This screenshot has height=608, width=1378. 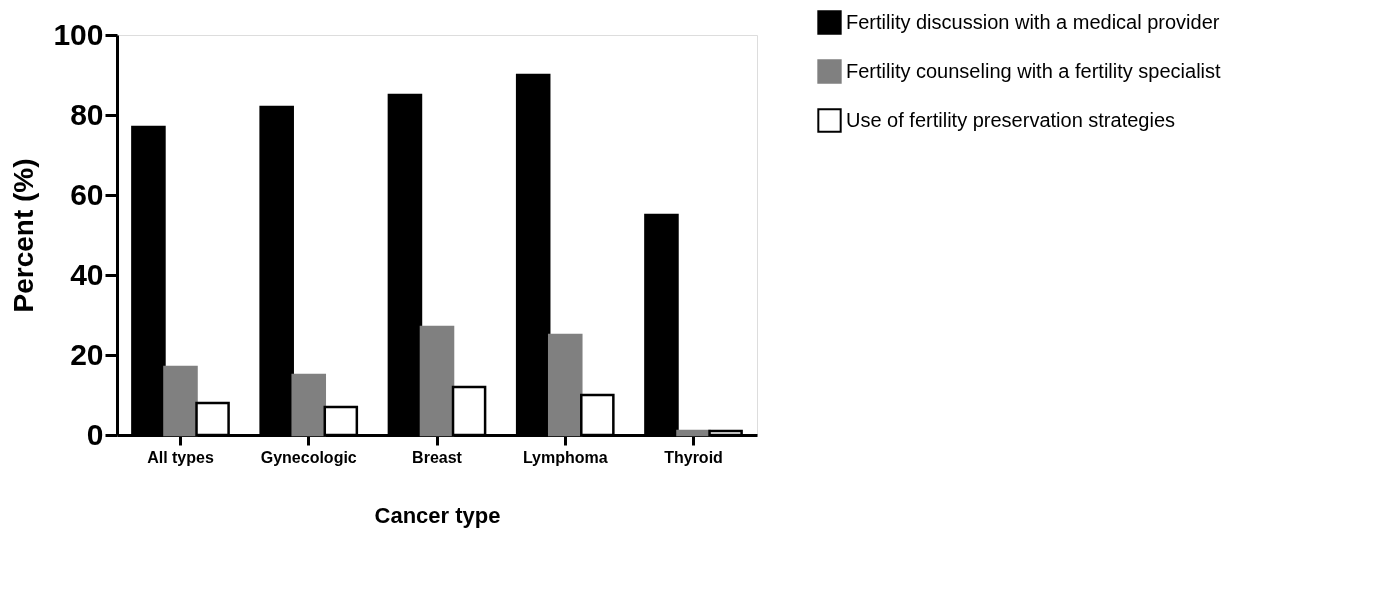 What do you see at coordinates (437, 515) in the screenshot?
I see `x-axis-title: Cancer type` at bounding box center [437, 515].